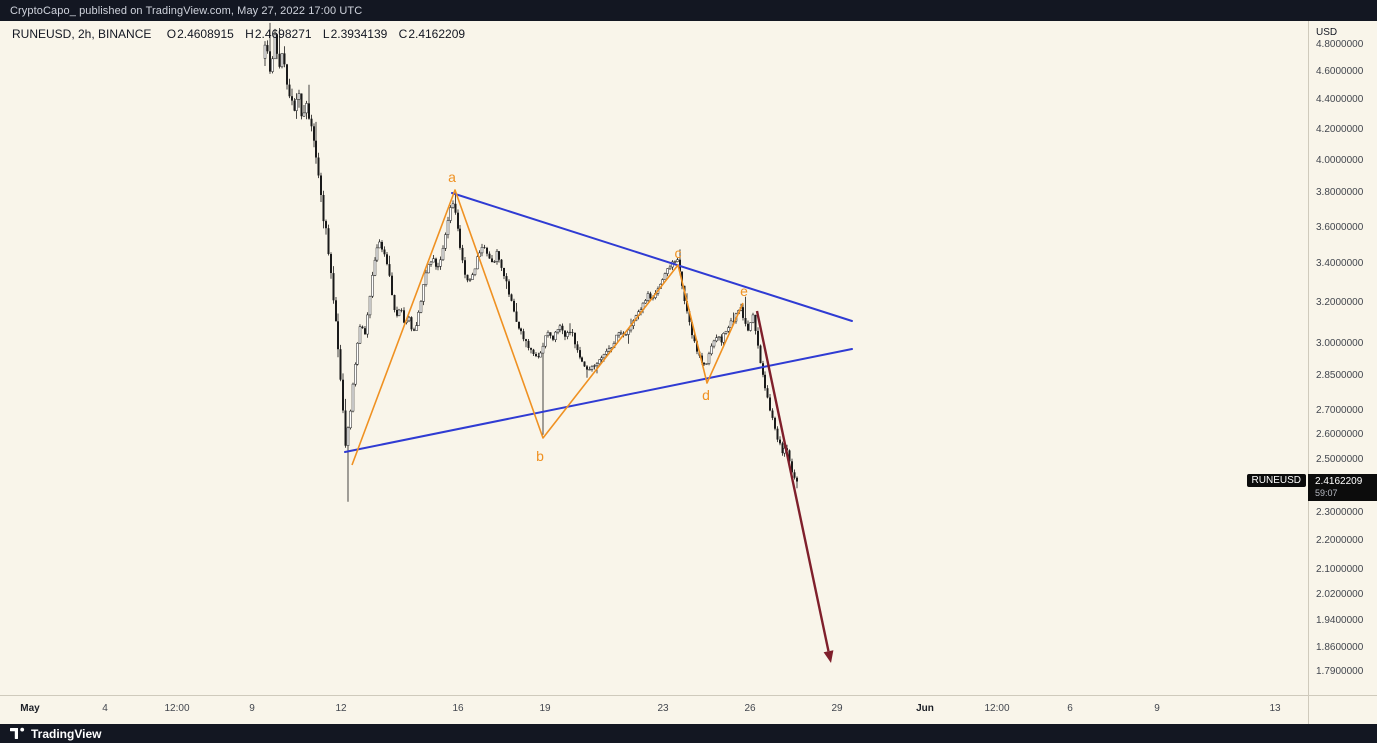 This screenshot has width=1377, height=743. What do you see at coordinates (105, 708) in the screenshot?
I see `time-axis-label: 4` at bounding box center [105, 708].